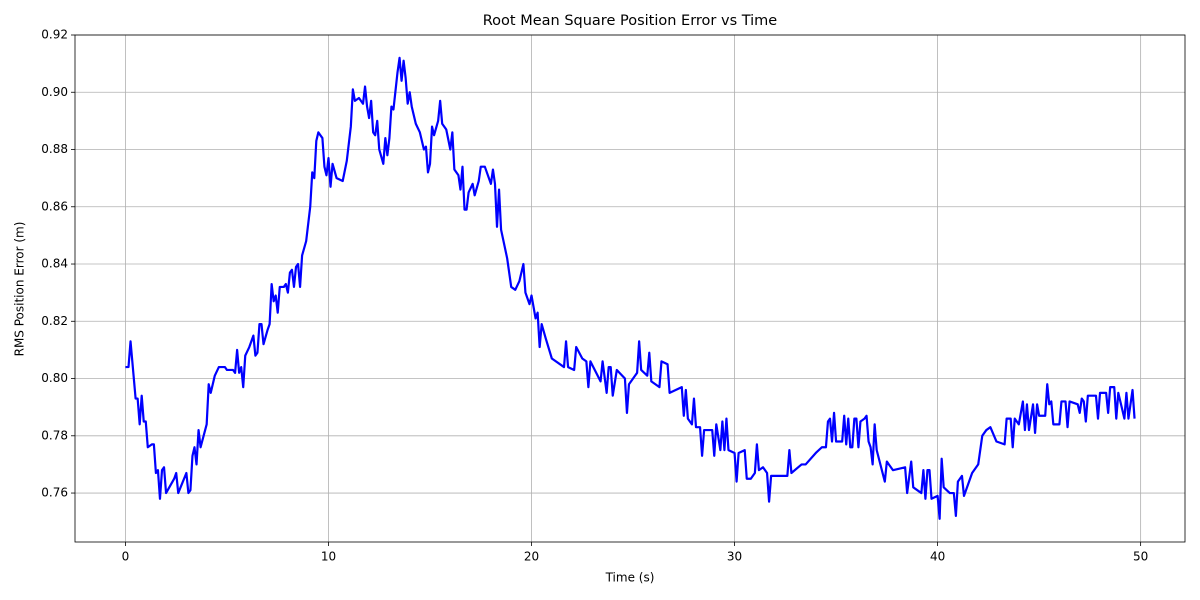 The image size is (1200, 600). Describe the element at coordinates (328, 557) in the screenshot. I see `x-tick-label: 10` at that location.